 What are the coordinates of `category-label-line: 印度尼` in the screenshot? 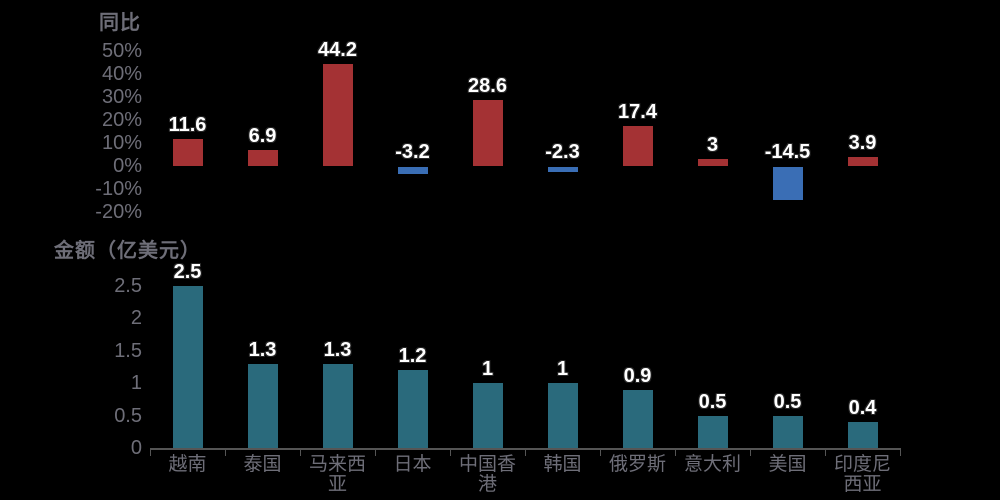 It's located at (862, 464).